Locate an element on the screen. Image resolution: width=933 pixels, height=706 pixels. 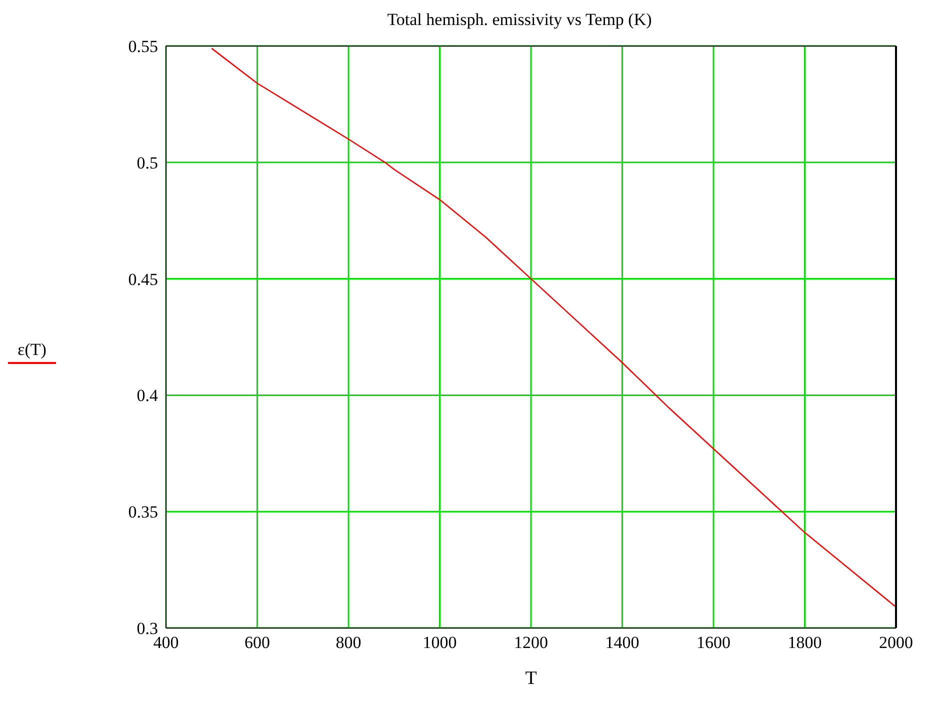
x-tick-label: 600 is located at coordinates (257, 642).